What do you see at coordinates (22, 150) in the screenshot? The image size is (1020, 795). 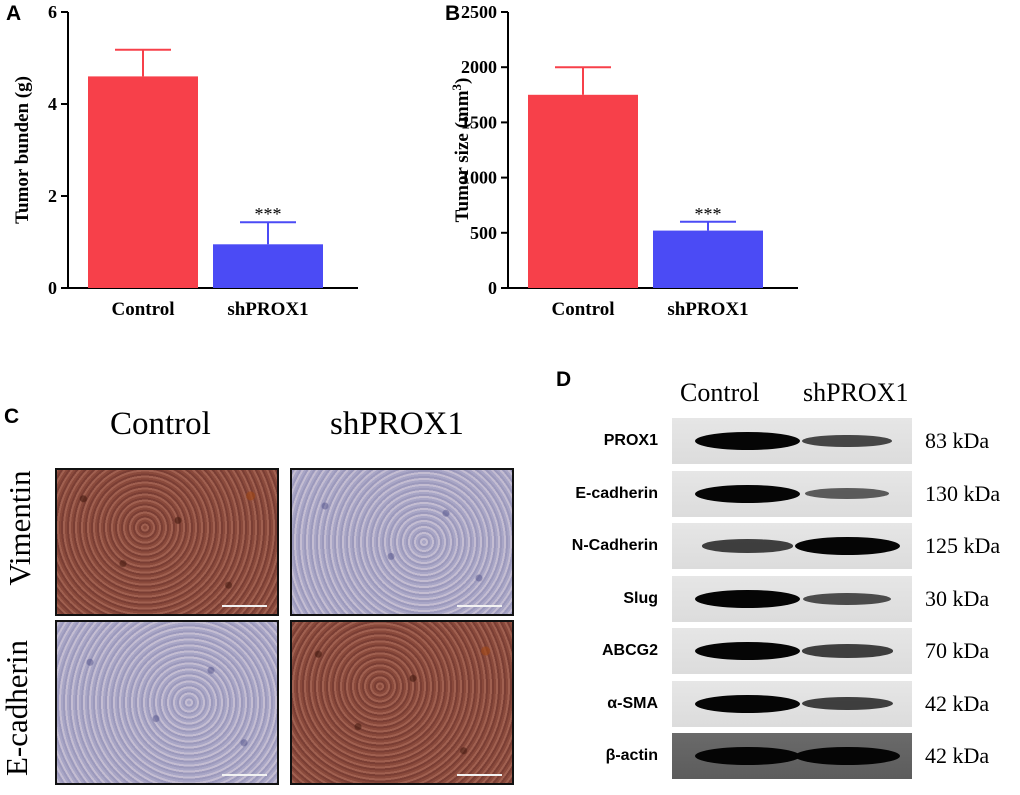 I see `y-axis-label: Tumor bunden (g)` at bounding box center [22, 150].